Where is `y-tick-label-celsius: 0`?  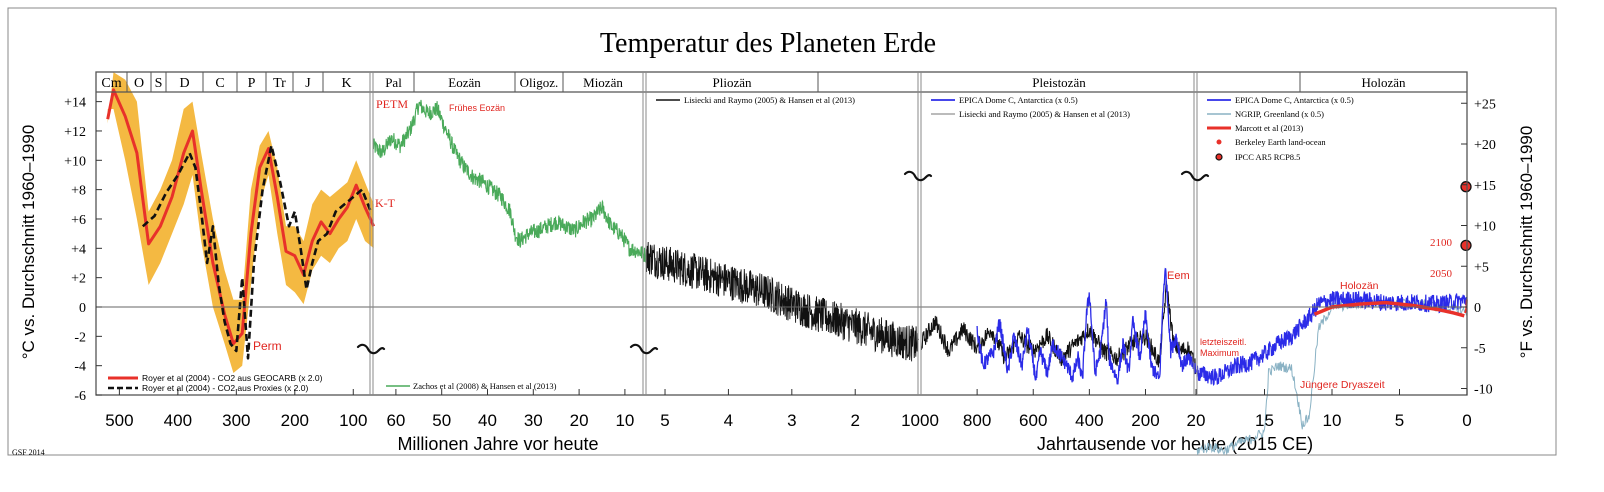
y-tick-label-celsius: 0 is located at coordinates (82, 308).